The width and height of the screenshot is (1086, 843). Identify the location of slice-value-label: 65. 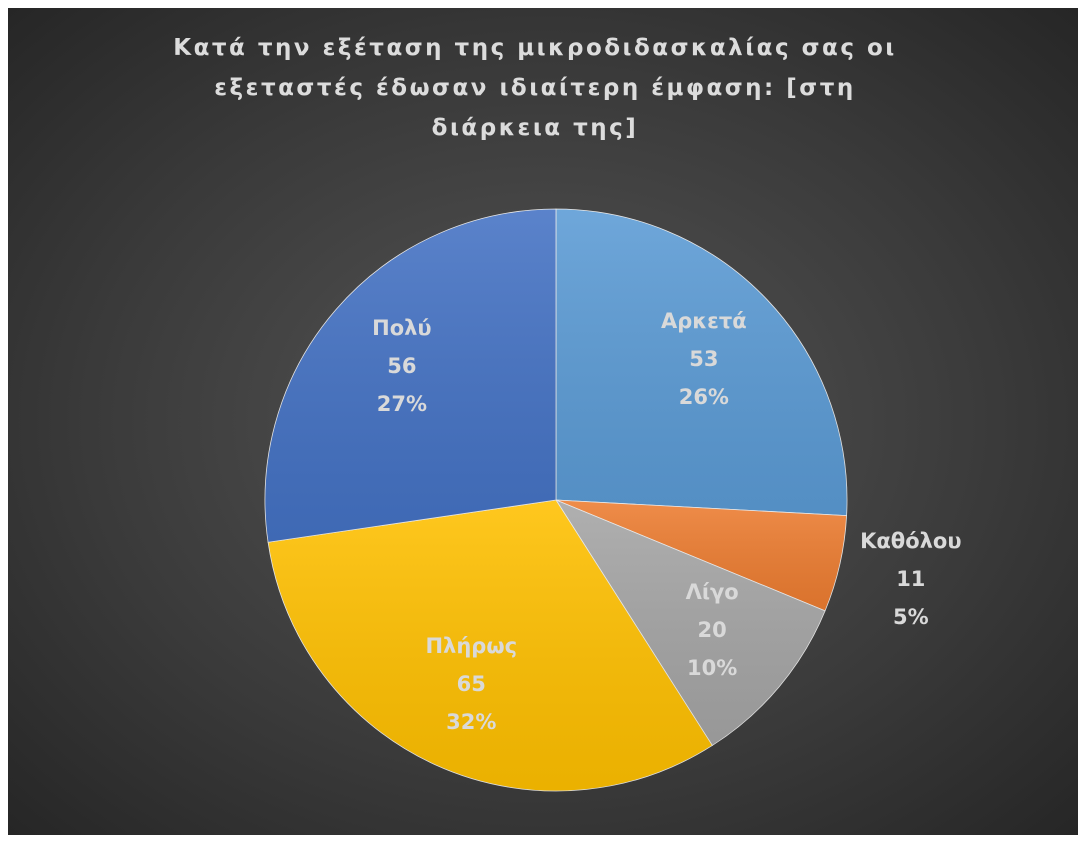
(471, 684).